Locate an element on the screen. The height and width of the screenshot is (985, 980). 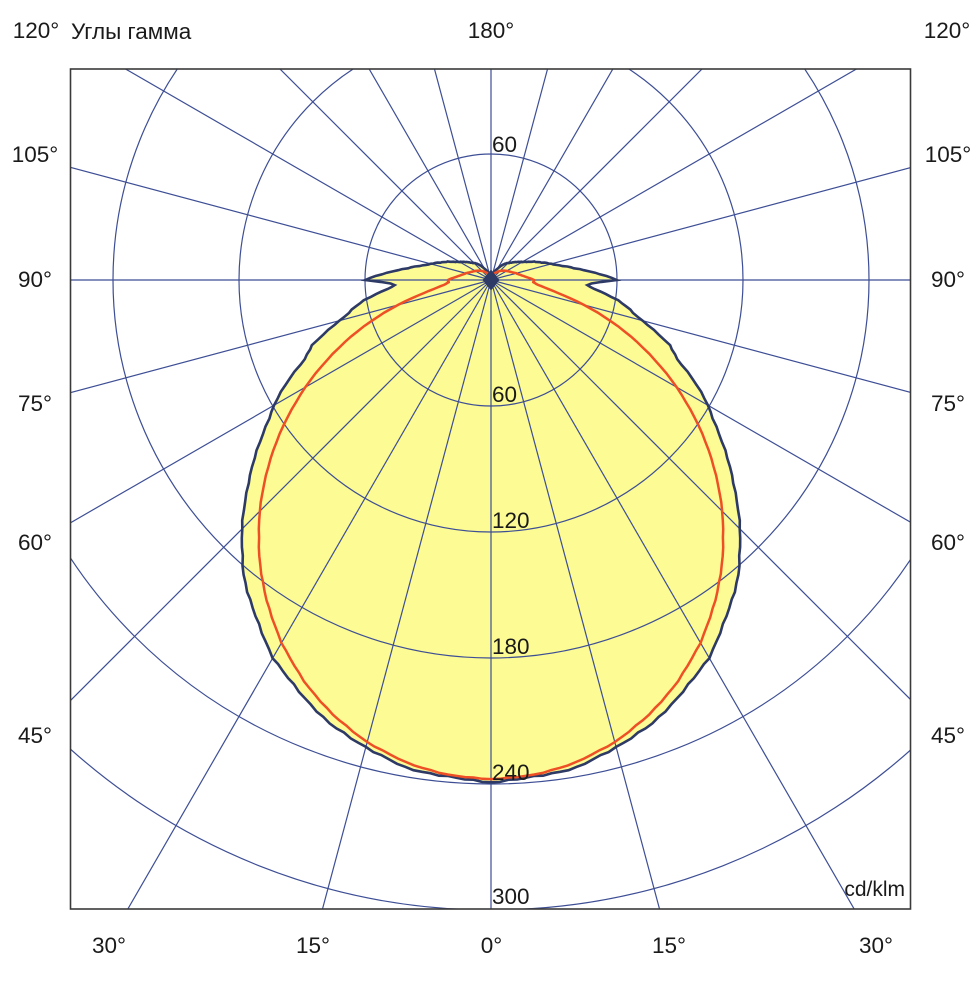
svg-text: 120 is located at coordinates (511, 520).